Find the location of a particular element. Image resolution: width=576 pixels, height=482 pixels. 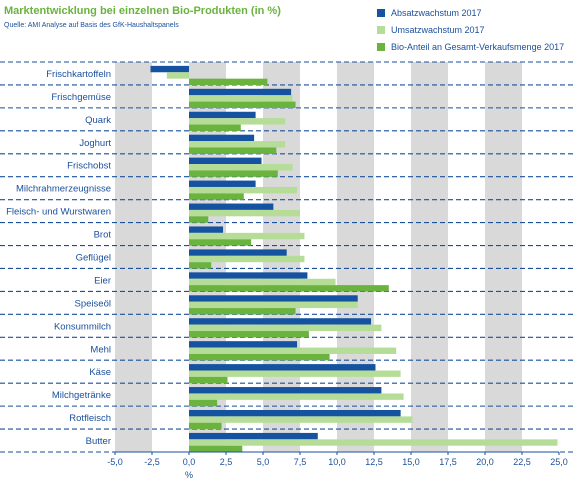

legend-item-anteil: Bio-Anteil an Gesamt-Verkaufsmenge 2017 is located at coordinates (470, 46).